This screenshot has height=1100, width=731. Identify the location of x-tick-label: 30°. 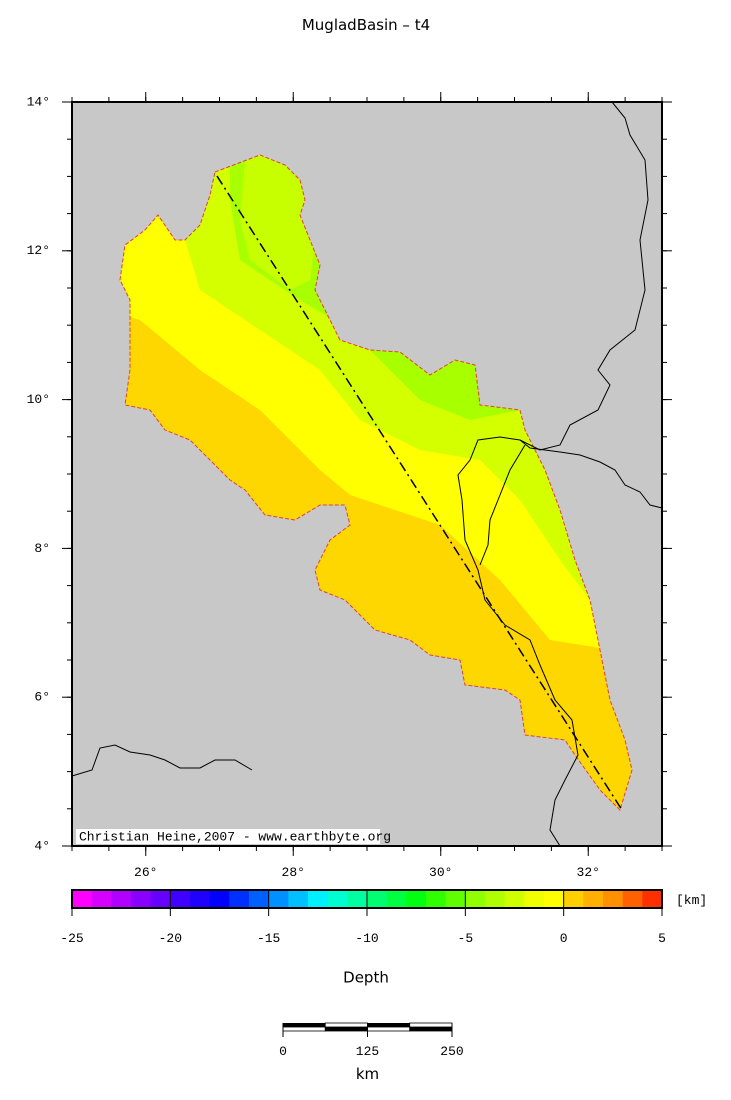
(440, 872).